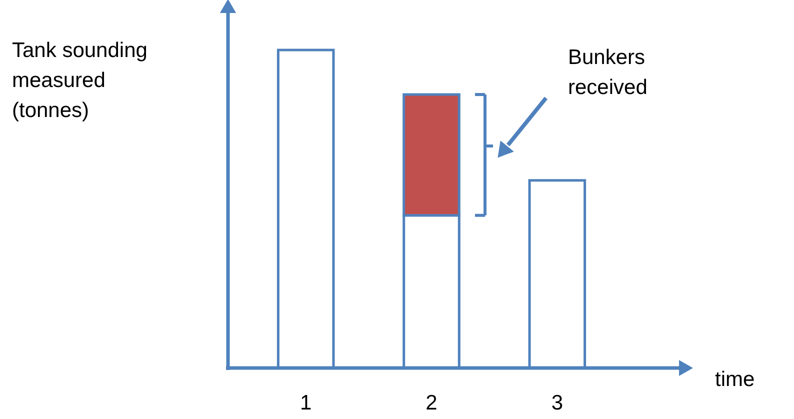  I want to click on y-axis-title: Tank sounding measured (tonnes), so click(80, 80).